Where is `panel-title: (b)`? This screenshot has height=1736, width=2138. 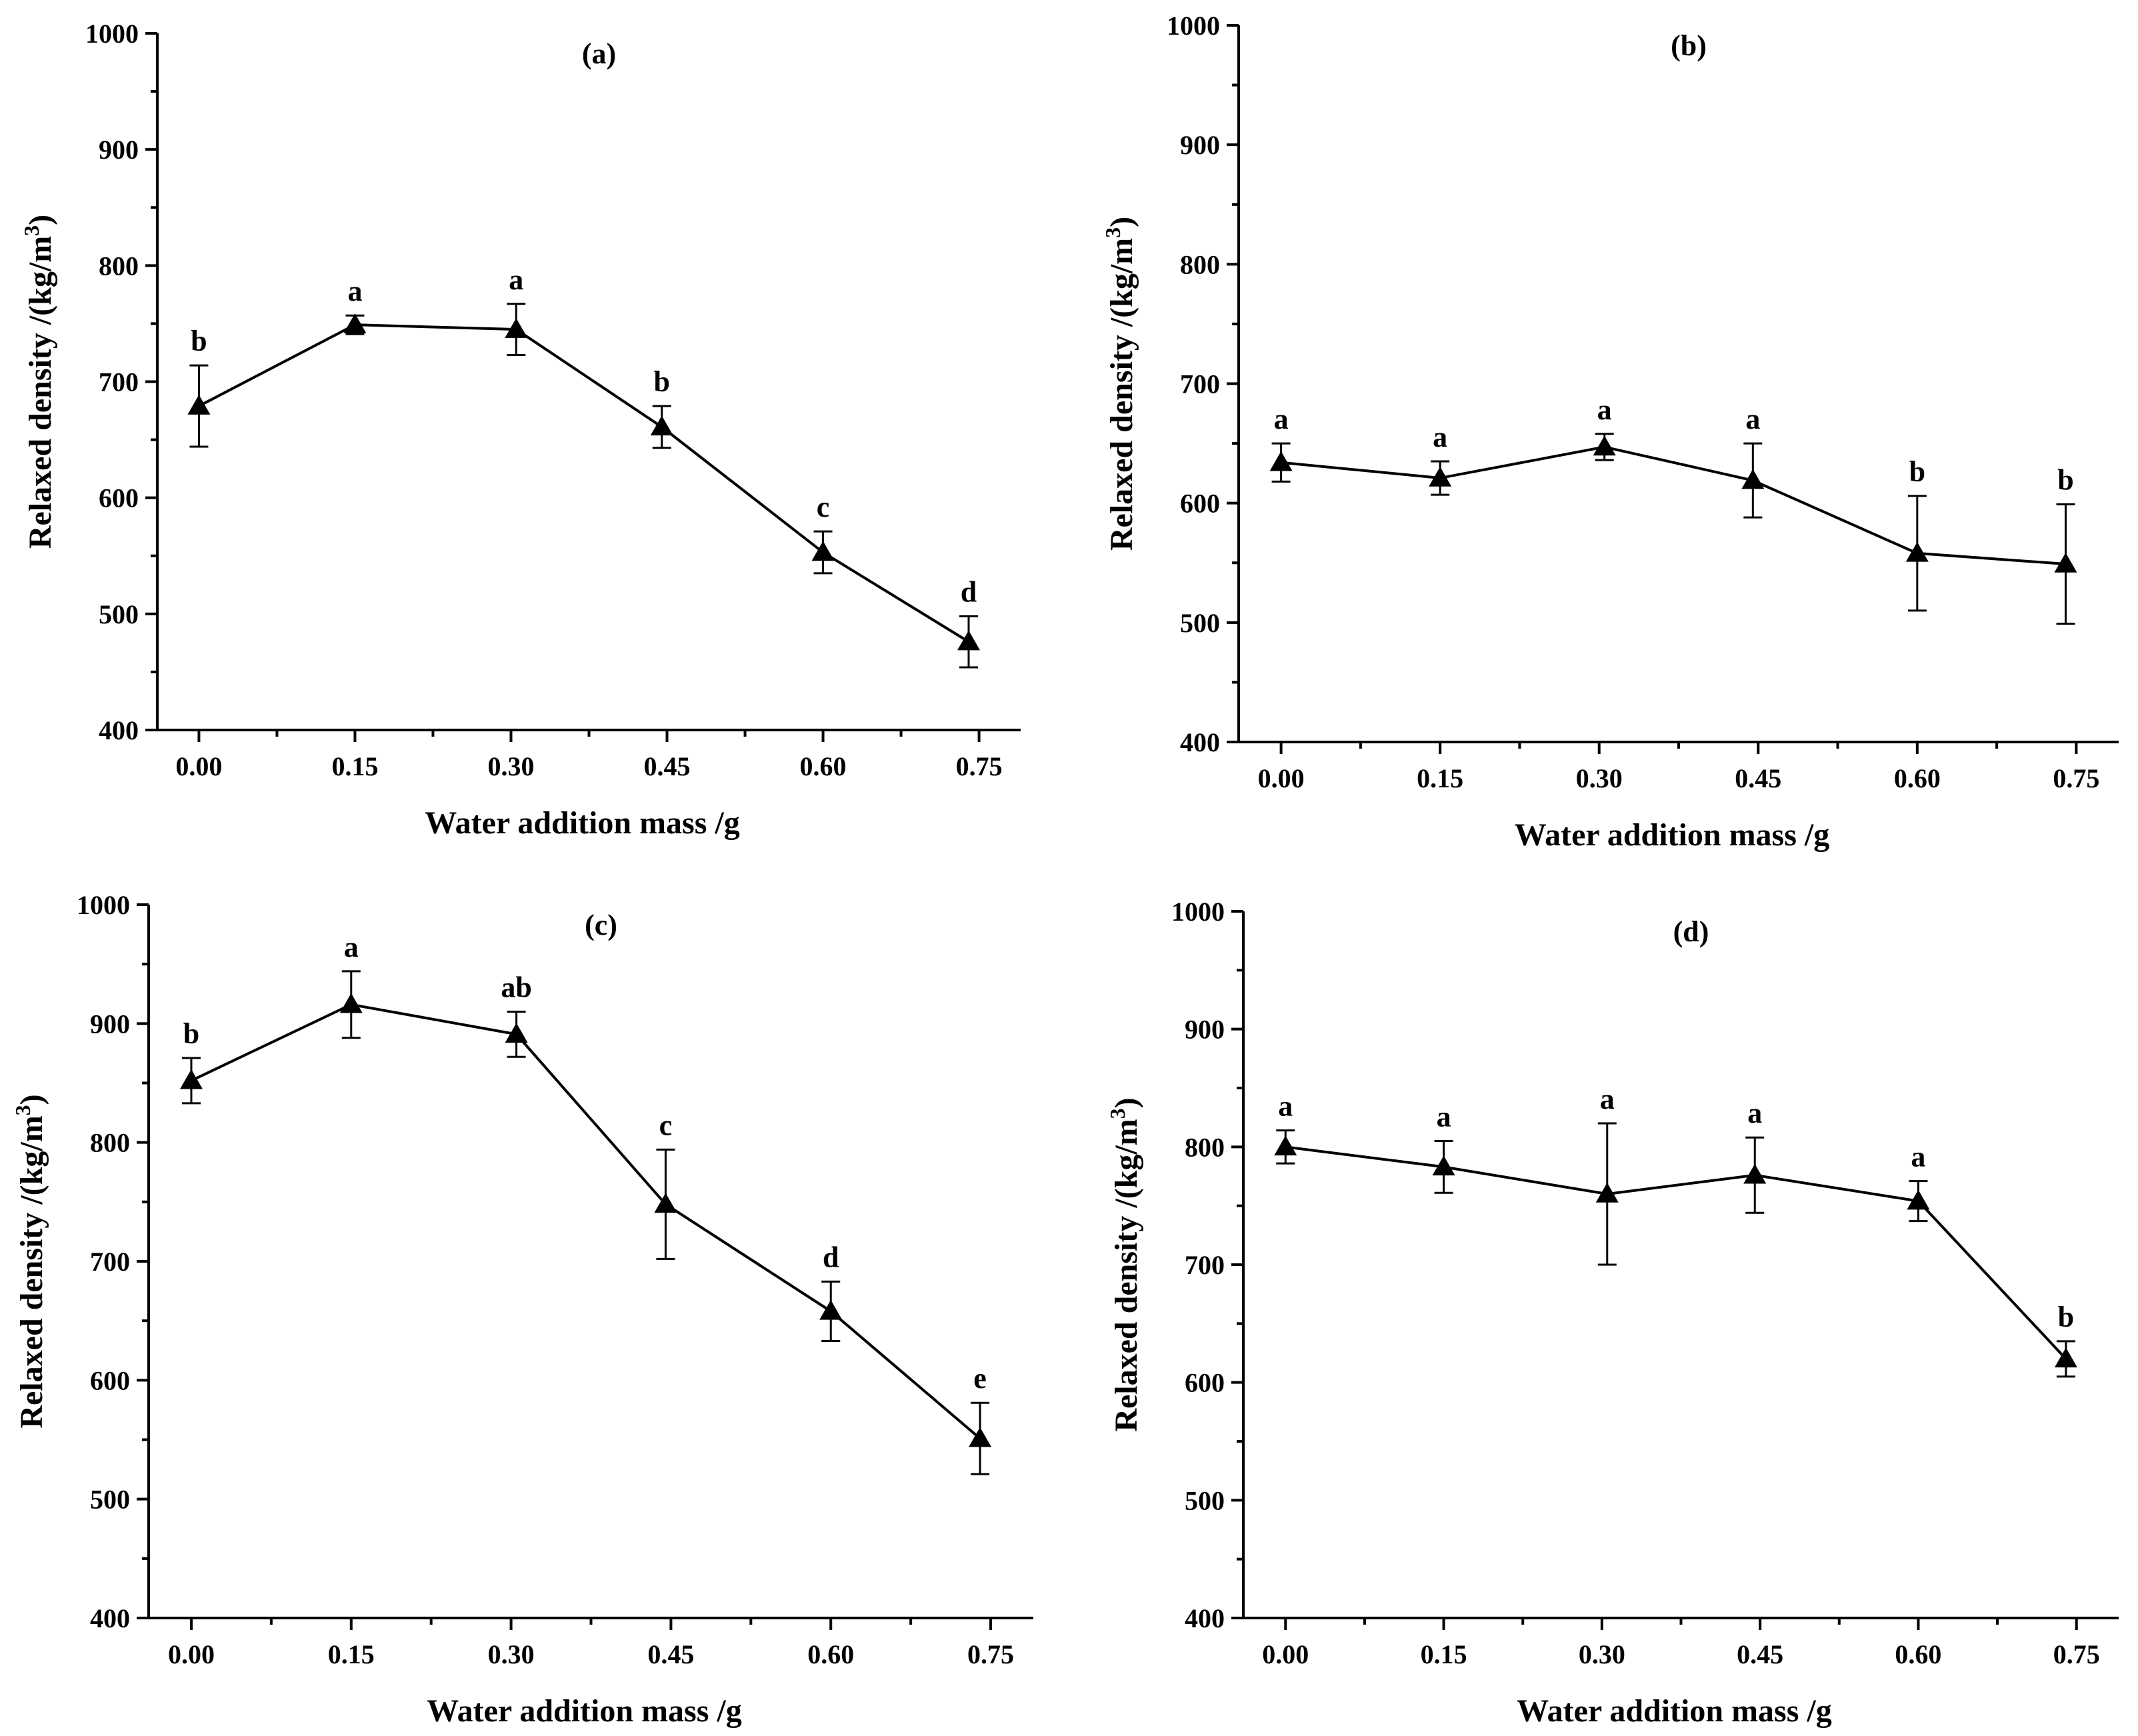 panel-title: (b) is located at coordinates (1689, 45).